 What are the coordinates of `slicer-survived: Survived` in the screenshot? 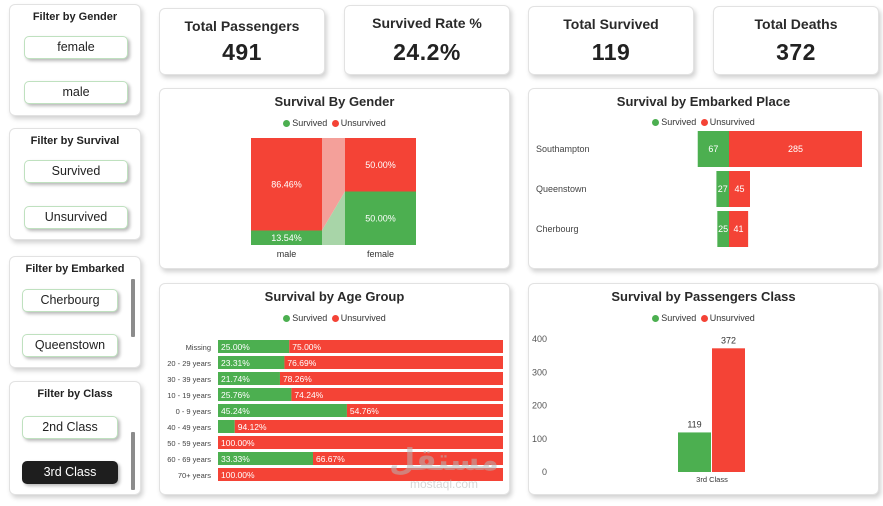 It's located at (76, 171).